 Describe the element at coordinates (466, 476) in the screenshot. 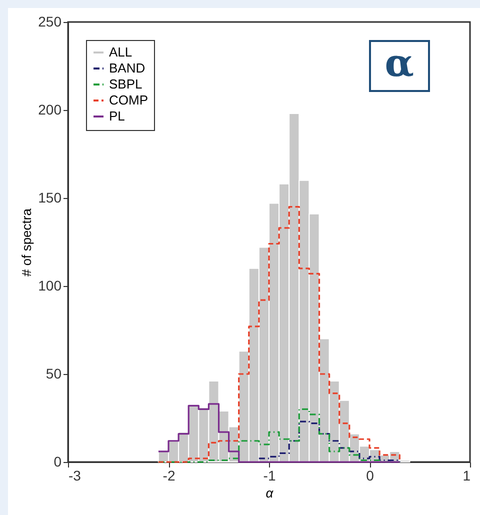

I see `x-tick-label: 1` at that location.